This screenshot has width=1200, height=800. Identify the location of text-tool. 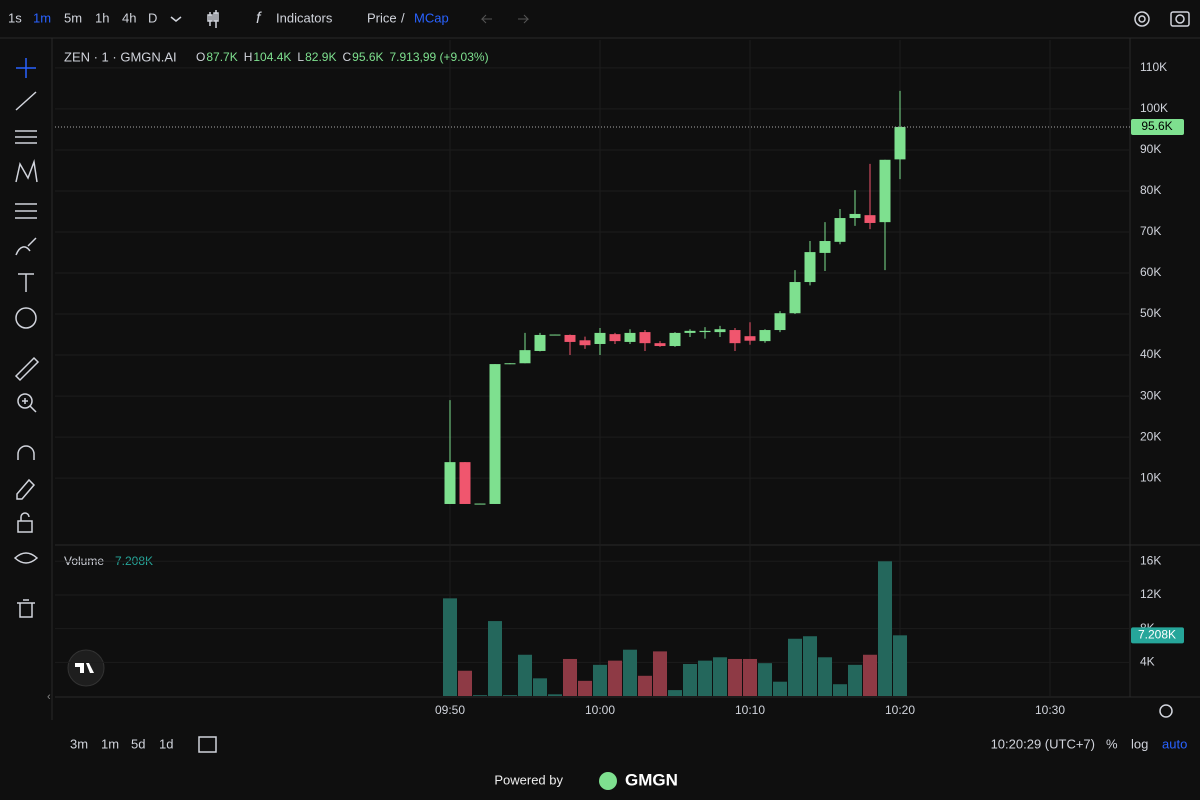
(26, 282).